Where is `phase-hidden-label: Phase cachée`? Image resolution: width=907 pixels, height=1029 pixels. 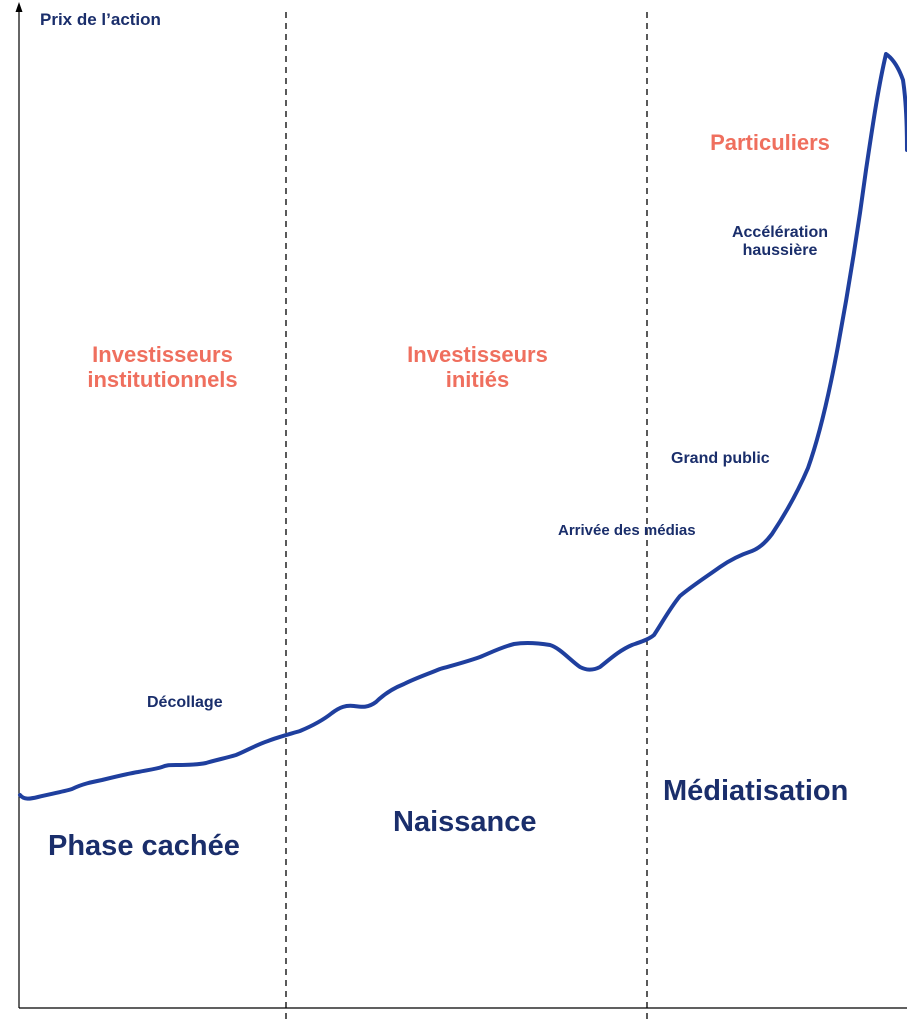
phase-hidden-label: Phase cachée is located at coordinates (144, 846).